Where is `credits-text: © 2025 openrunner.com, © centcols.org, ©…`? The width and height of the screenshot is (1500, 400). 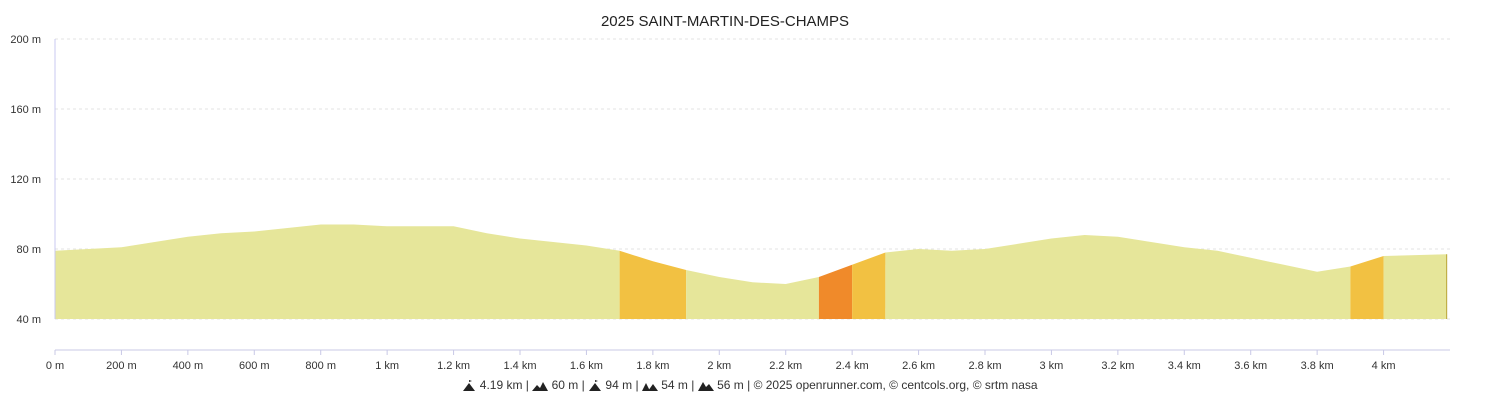
credits-text: © 2025 openrunner.com, © centcols.org, ©… is located at coordinates (895, 385).